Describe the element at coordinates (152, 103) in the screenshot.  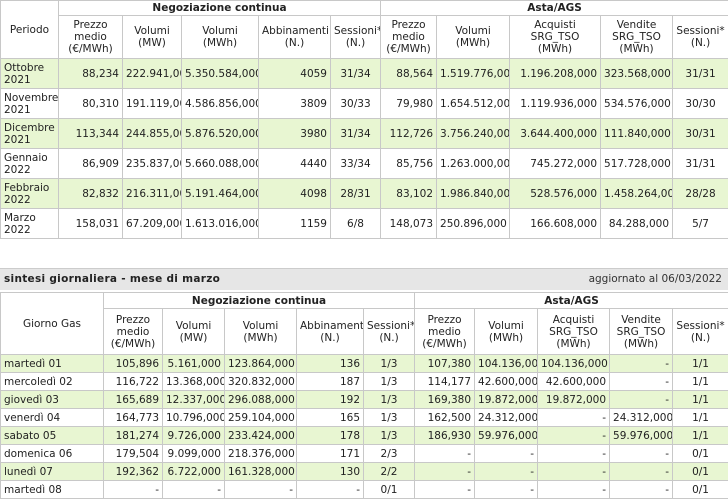
I see `cell: 191.119,000` at that location.